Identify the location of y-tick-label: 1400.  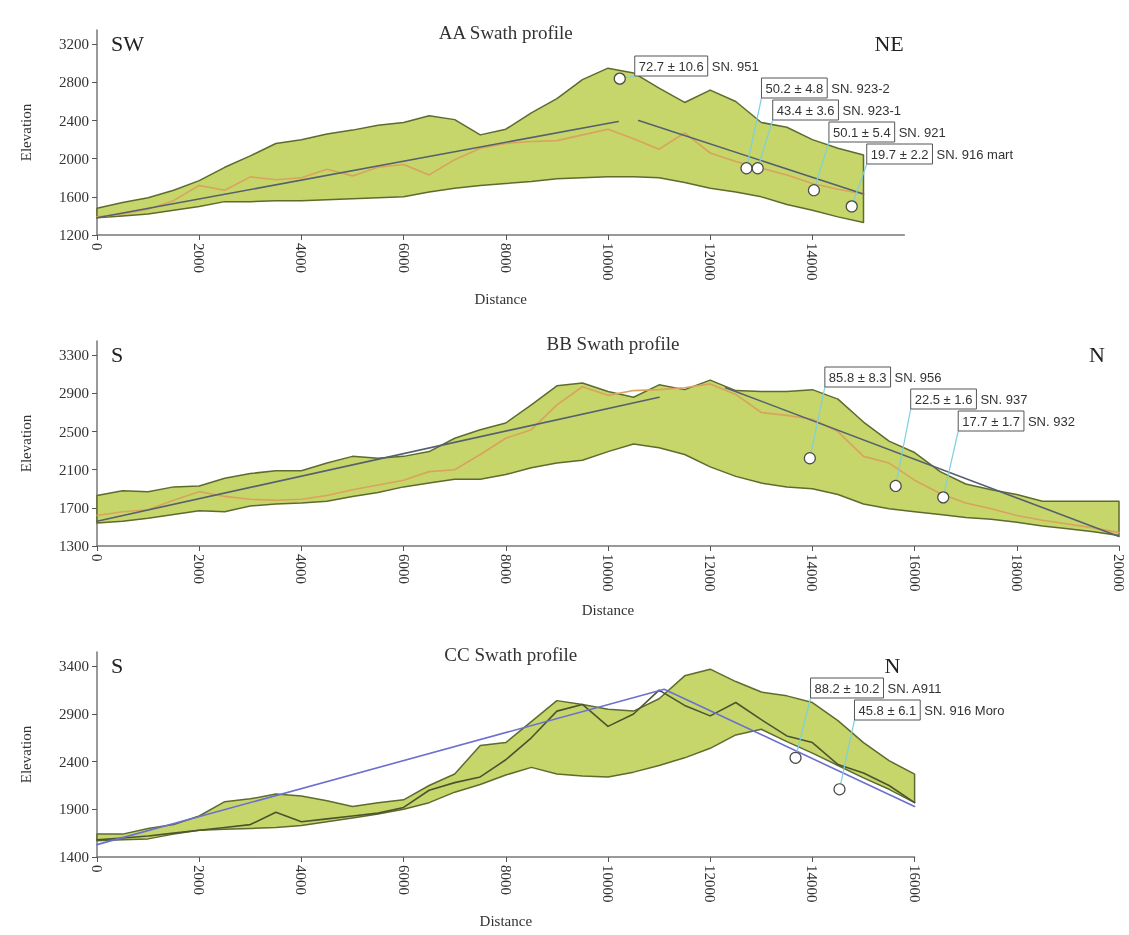
(74, 857).